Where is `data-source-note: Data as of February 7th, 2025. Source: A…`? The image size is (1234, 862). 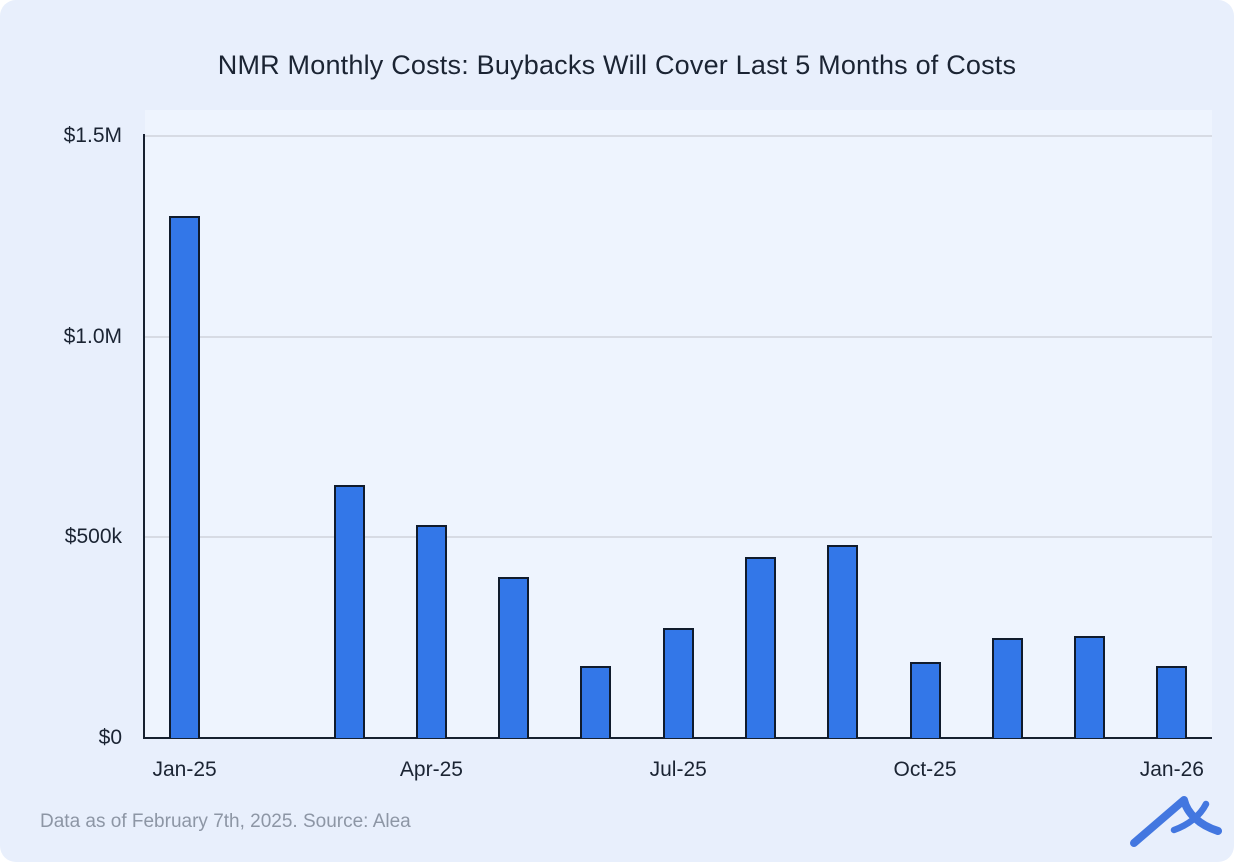 data-source-note: Data as of February 7th, 2025. Source: A… is located at coordinates (225, 821).